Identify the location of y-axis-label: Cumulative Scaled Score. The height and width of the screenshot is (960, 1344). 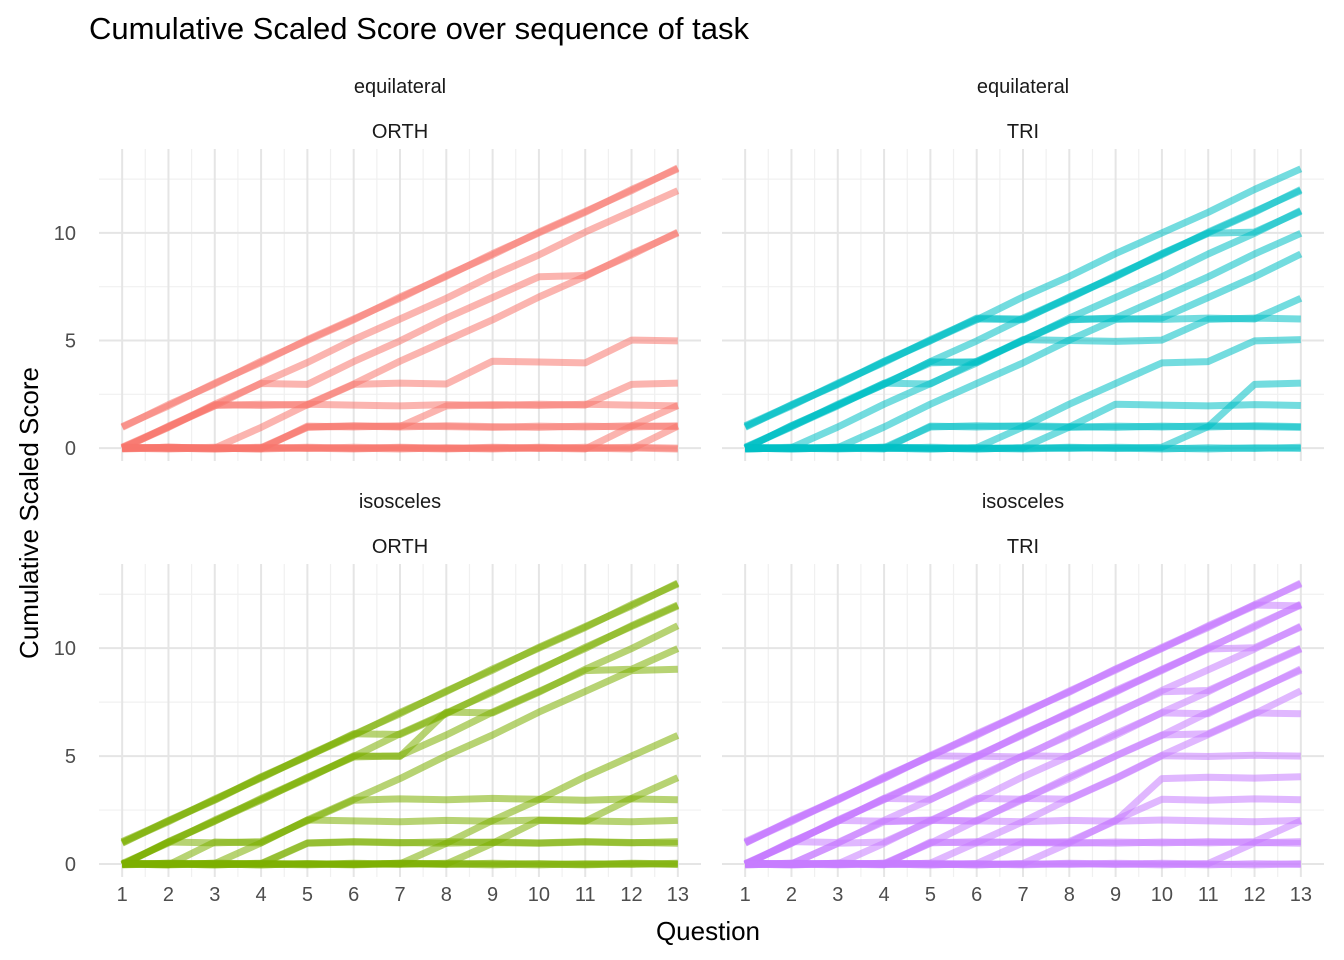
(29, 513).